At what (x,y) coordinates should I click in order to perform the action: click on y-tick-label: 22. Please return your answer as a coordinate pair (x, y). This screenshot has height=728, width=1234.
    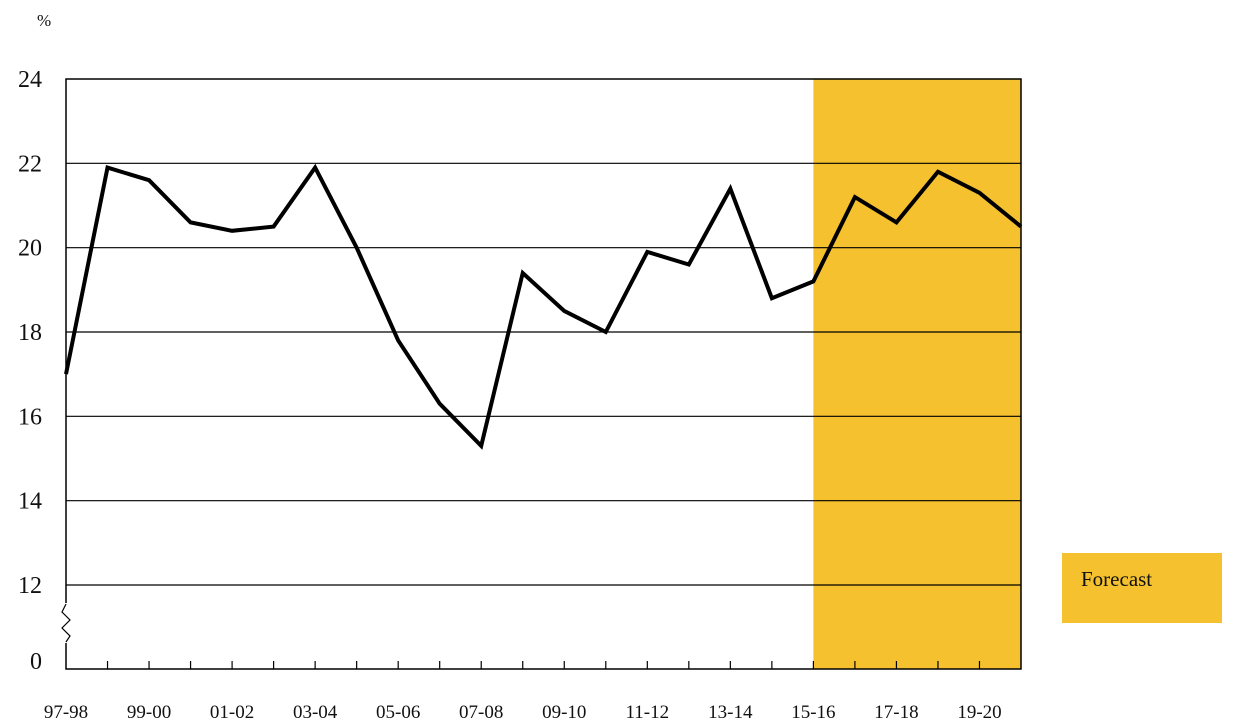
    Looking at the image, I should click on (30, 164).